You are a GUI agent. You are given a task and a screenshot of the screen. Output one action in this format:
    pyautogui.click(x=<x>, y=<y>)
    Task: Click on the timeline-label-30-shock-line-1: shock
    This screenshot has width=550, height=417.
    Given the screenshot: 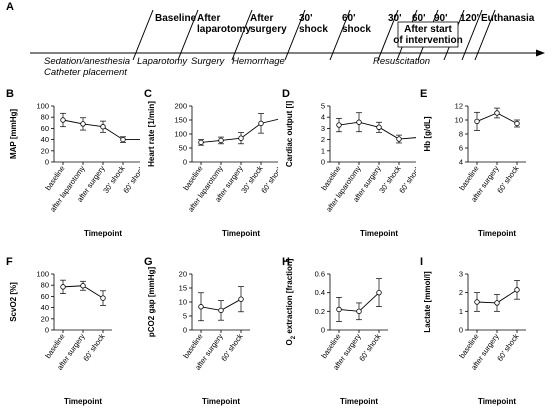 What is the action you would take?
    pyautogui.click(x=313, y=29)
    